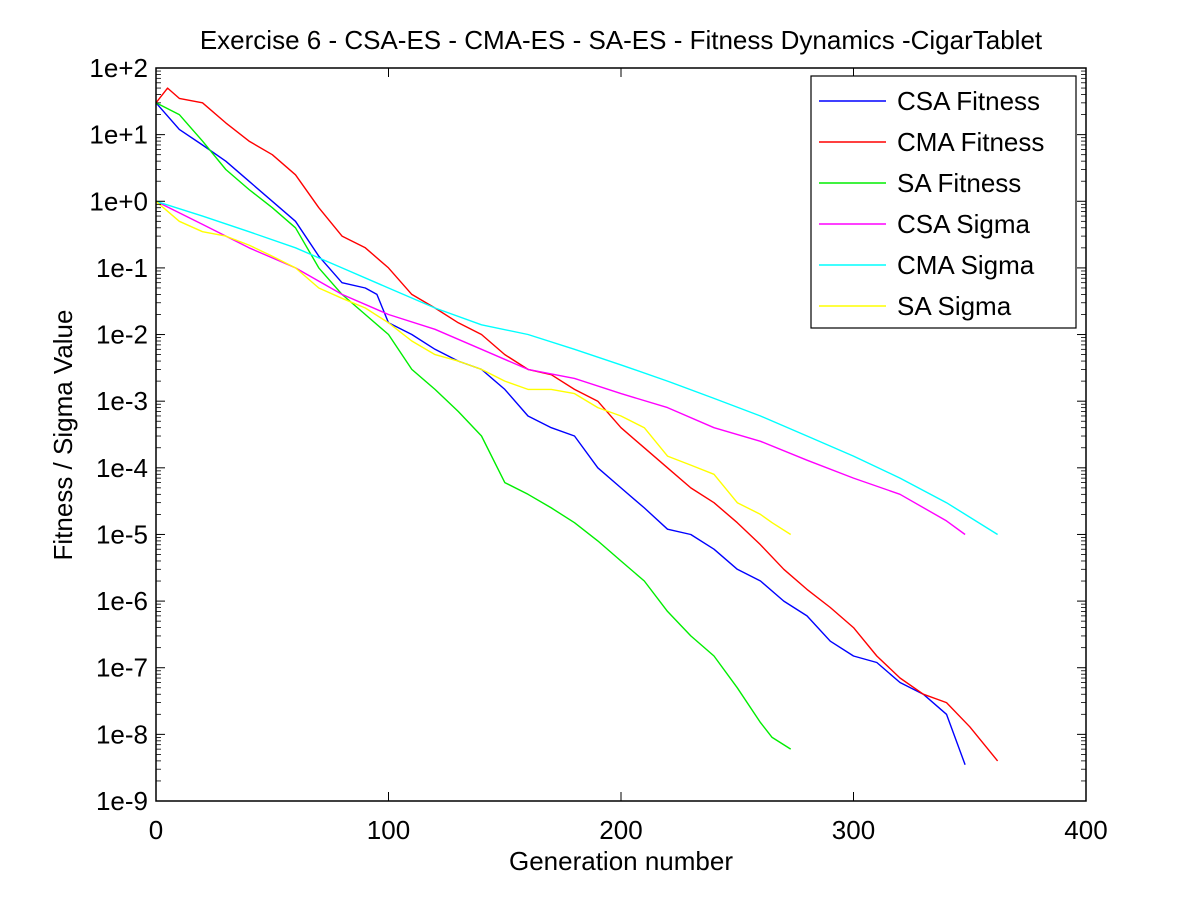 The image size is (1200, 900). Describe the element at coordinates (620, 830) in the screenshot. I see `x-tick-label: 200` at that location.